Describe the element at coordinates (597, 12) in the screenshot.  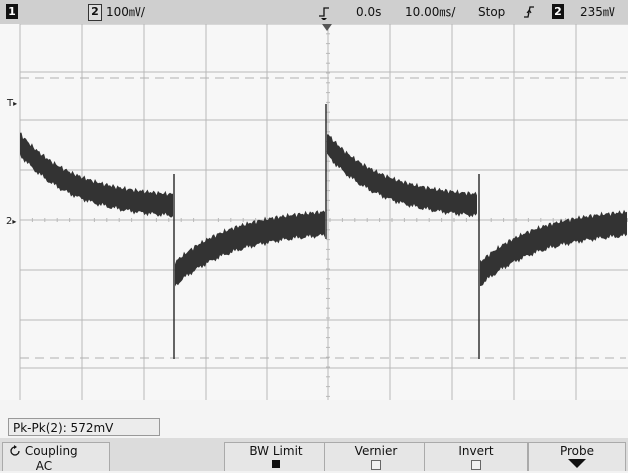
I see `trigger-level: 235㎷` at that location.